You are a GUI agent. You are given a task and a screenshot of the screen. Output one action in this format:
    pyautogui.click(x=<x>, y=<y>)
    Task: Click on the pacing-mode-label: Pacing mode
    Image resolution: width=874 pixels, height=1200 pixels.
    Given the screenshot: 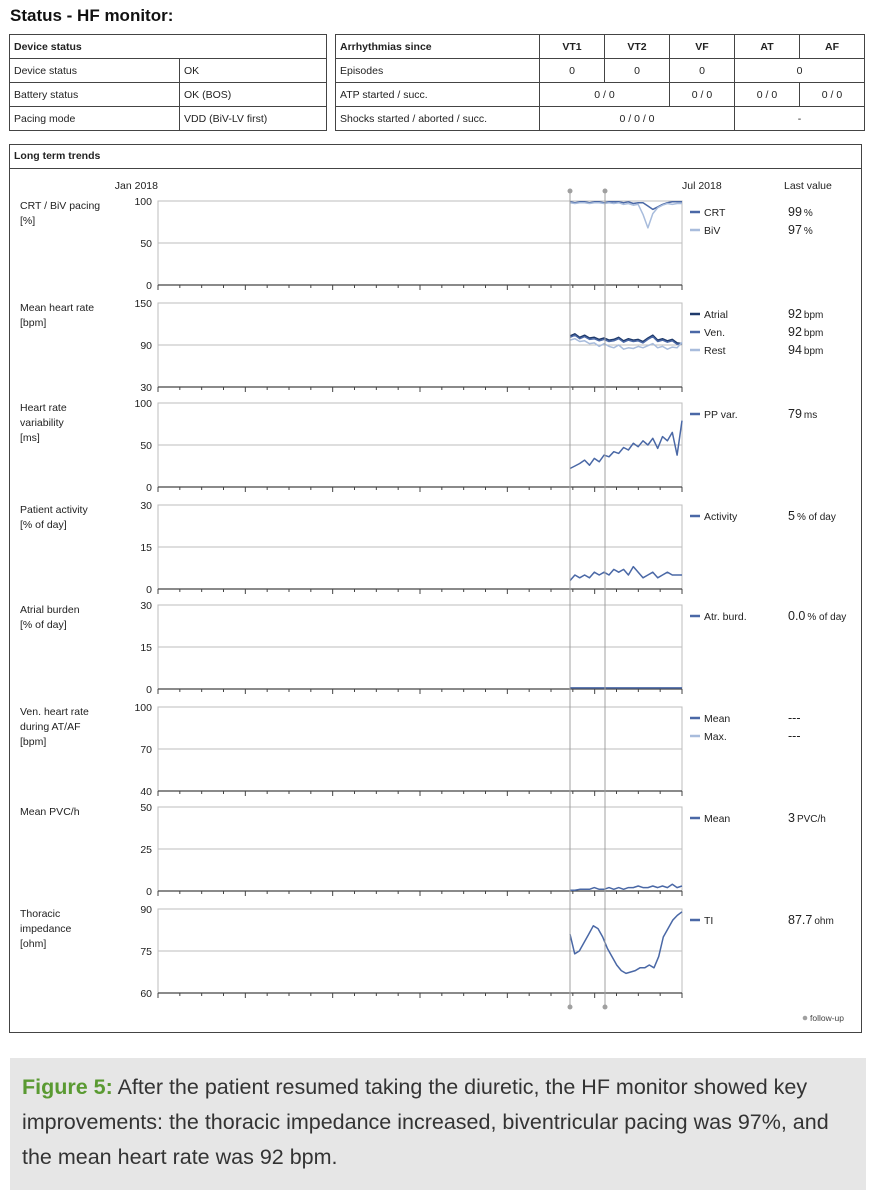 What is the action you would take?
    pyautogui.click(x=94, y=118)
    